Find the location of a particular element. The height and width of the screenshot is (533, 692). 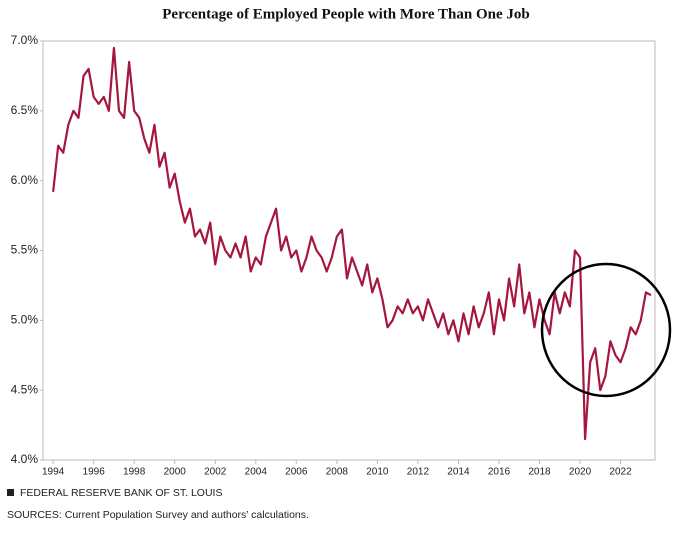

x-tick-label: 2020 is located at coordinates (580, 472).